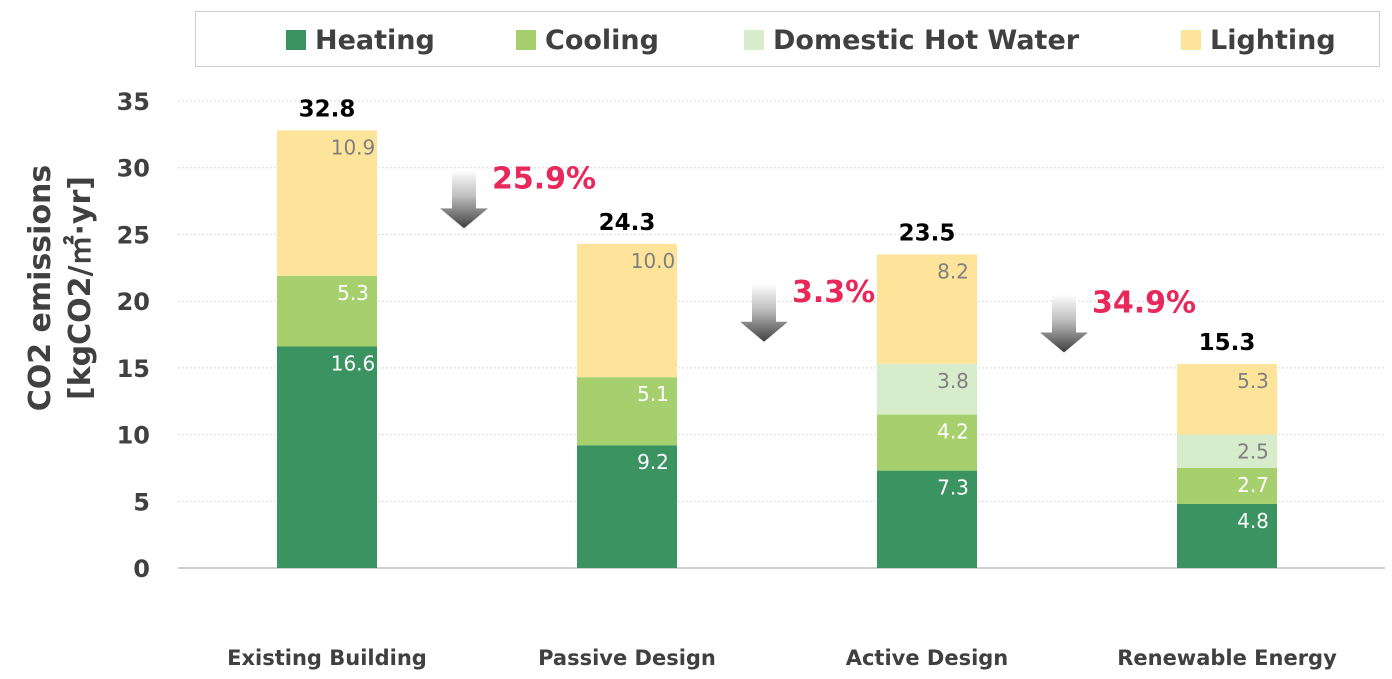 Image resolution: width=1392 pixels, height=679 pixels. Describe the element at coordinates (602, 40) in the screenshot. I see `legend-label: Cooling` at that location.